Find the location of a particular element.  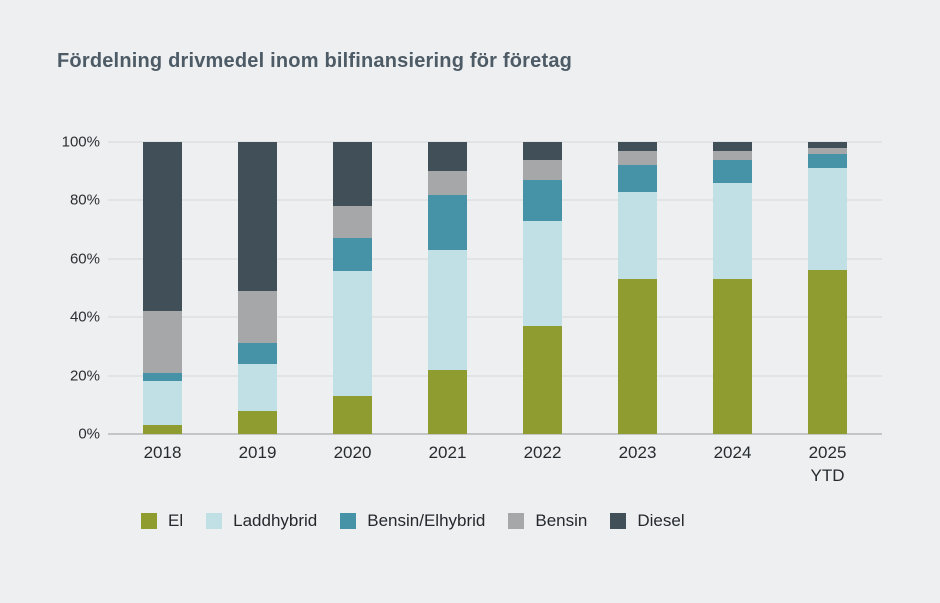

x-tick-label-2023: 2023 is located at coordinates (638, 452).